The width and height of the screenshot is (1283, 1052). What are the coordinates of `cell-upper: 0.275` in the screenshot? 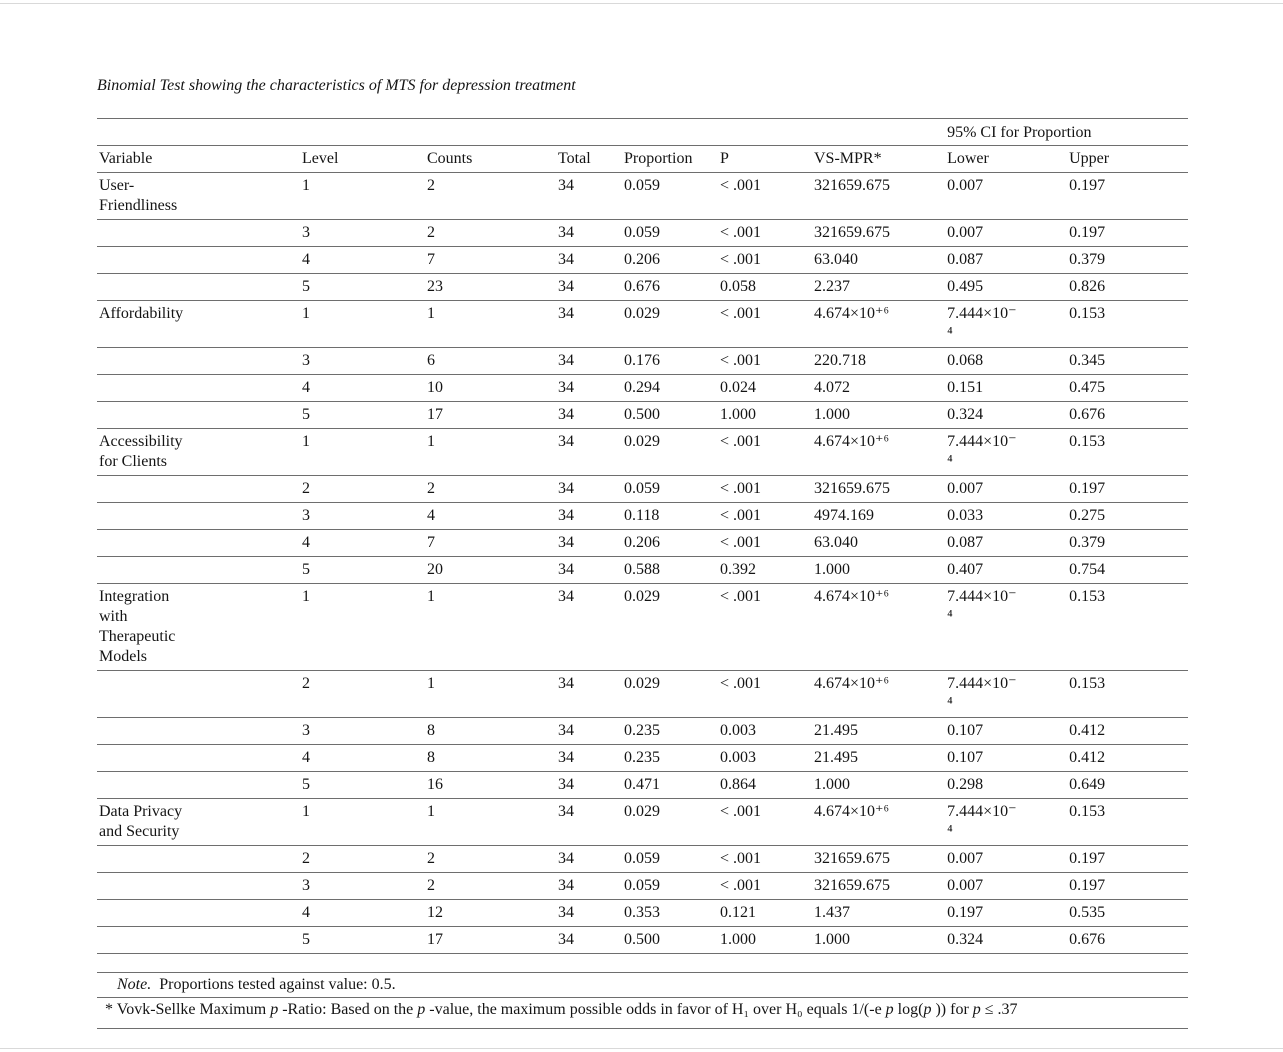 It's located at (1128, 516).